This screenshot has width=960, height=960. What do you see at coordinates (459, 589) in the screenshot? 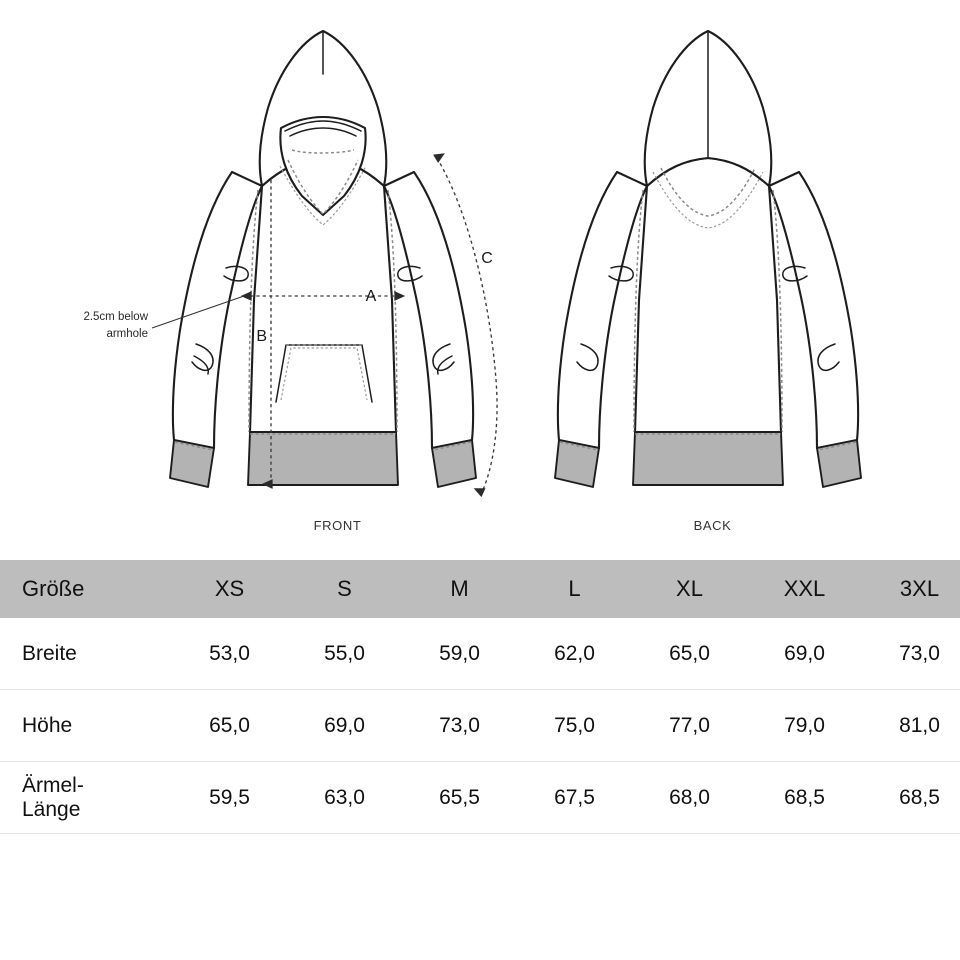
I see `header-cell-m: M` at bounding box center [459, 589].